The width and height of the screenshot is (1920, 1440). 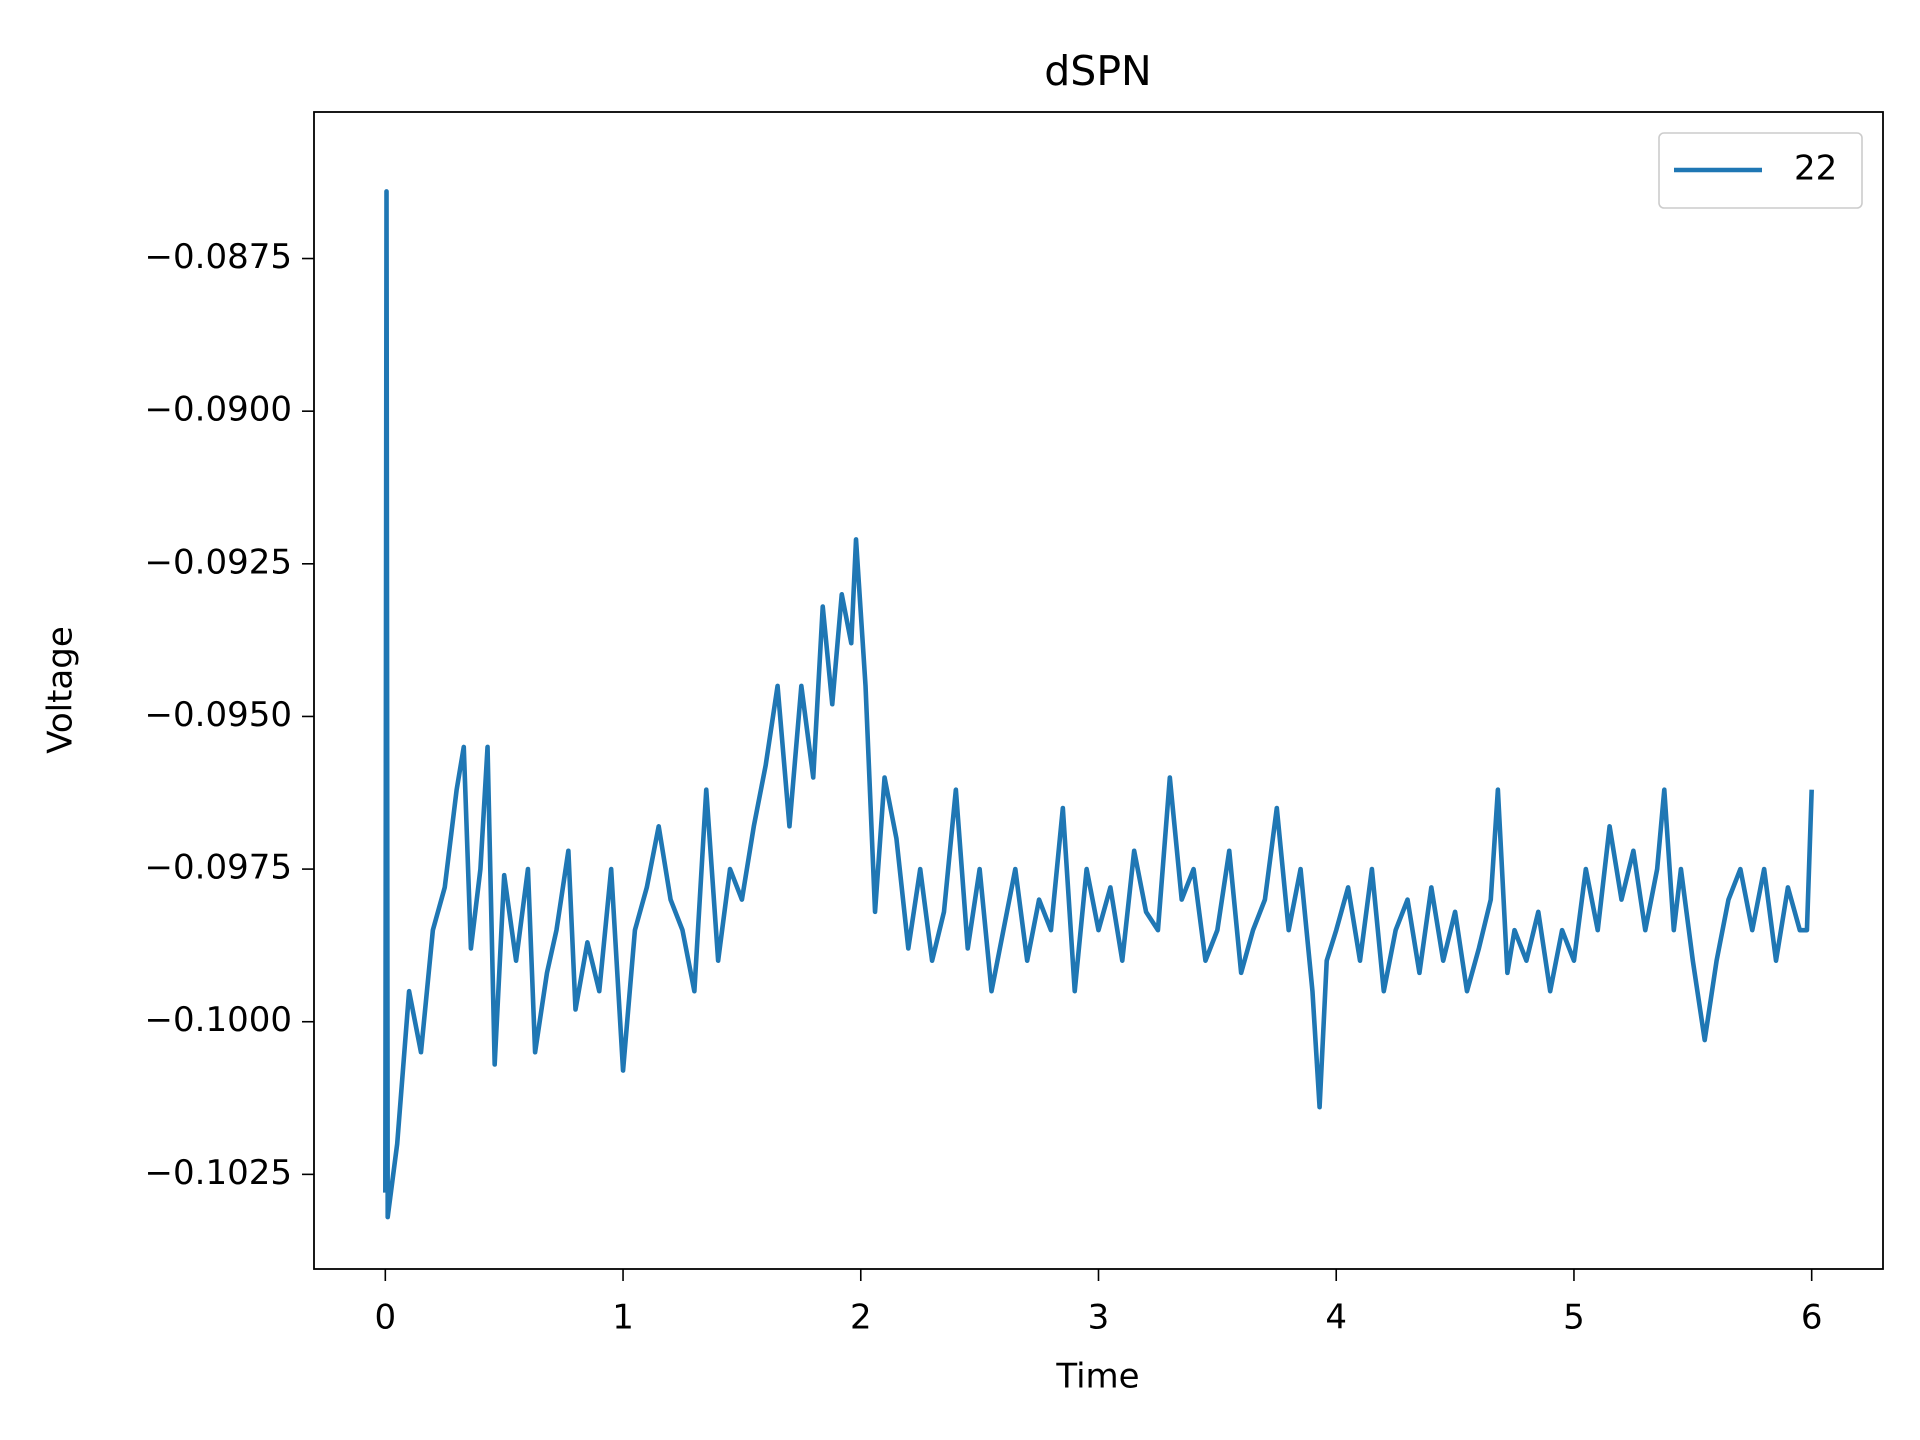 I want to click on x-tick-label: 5, so click(x=1574, y=1318).